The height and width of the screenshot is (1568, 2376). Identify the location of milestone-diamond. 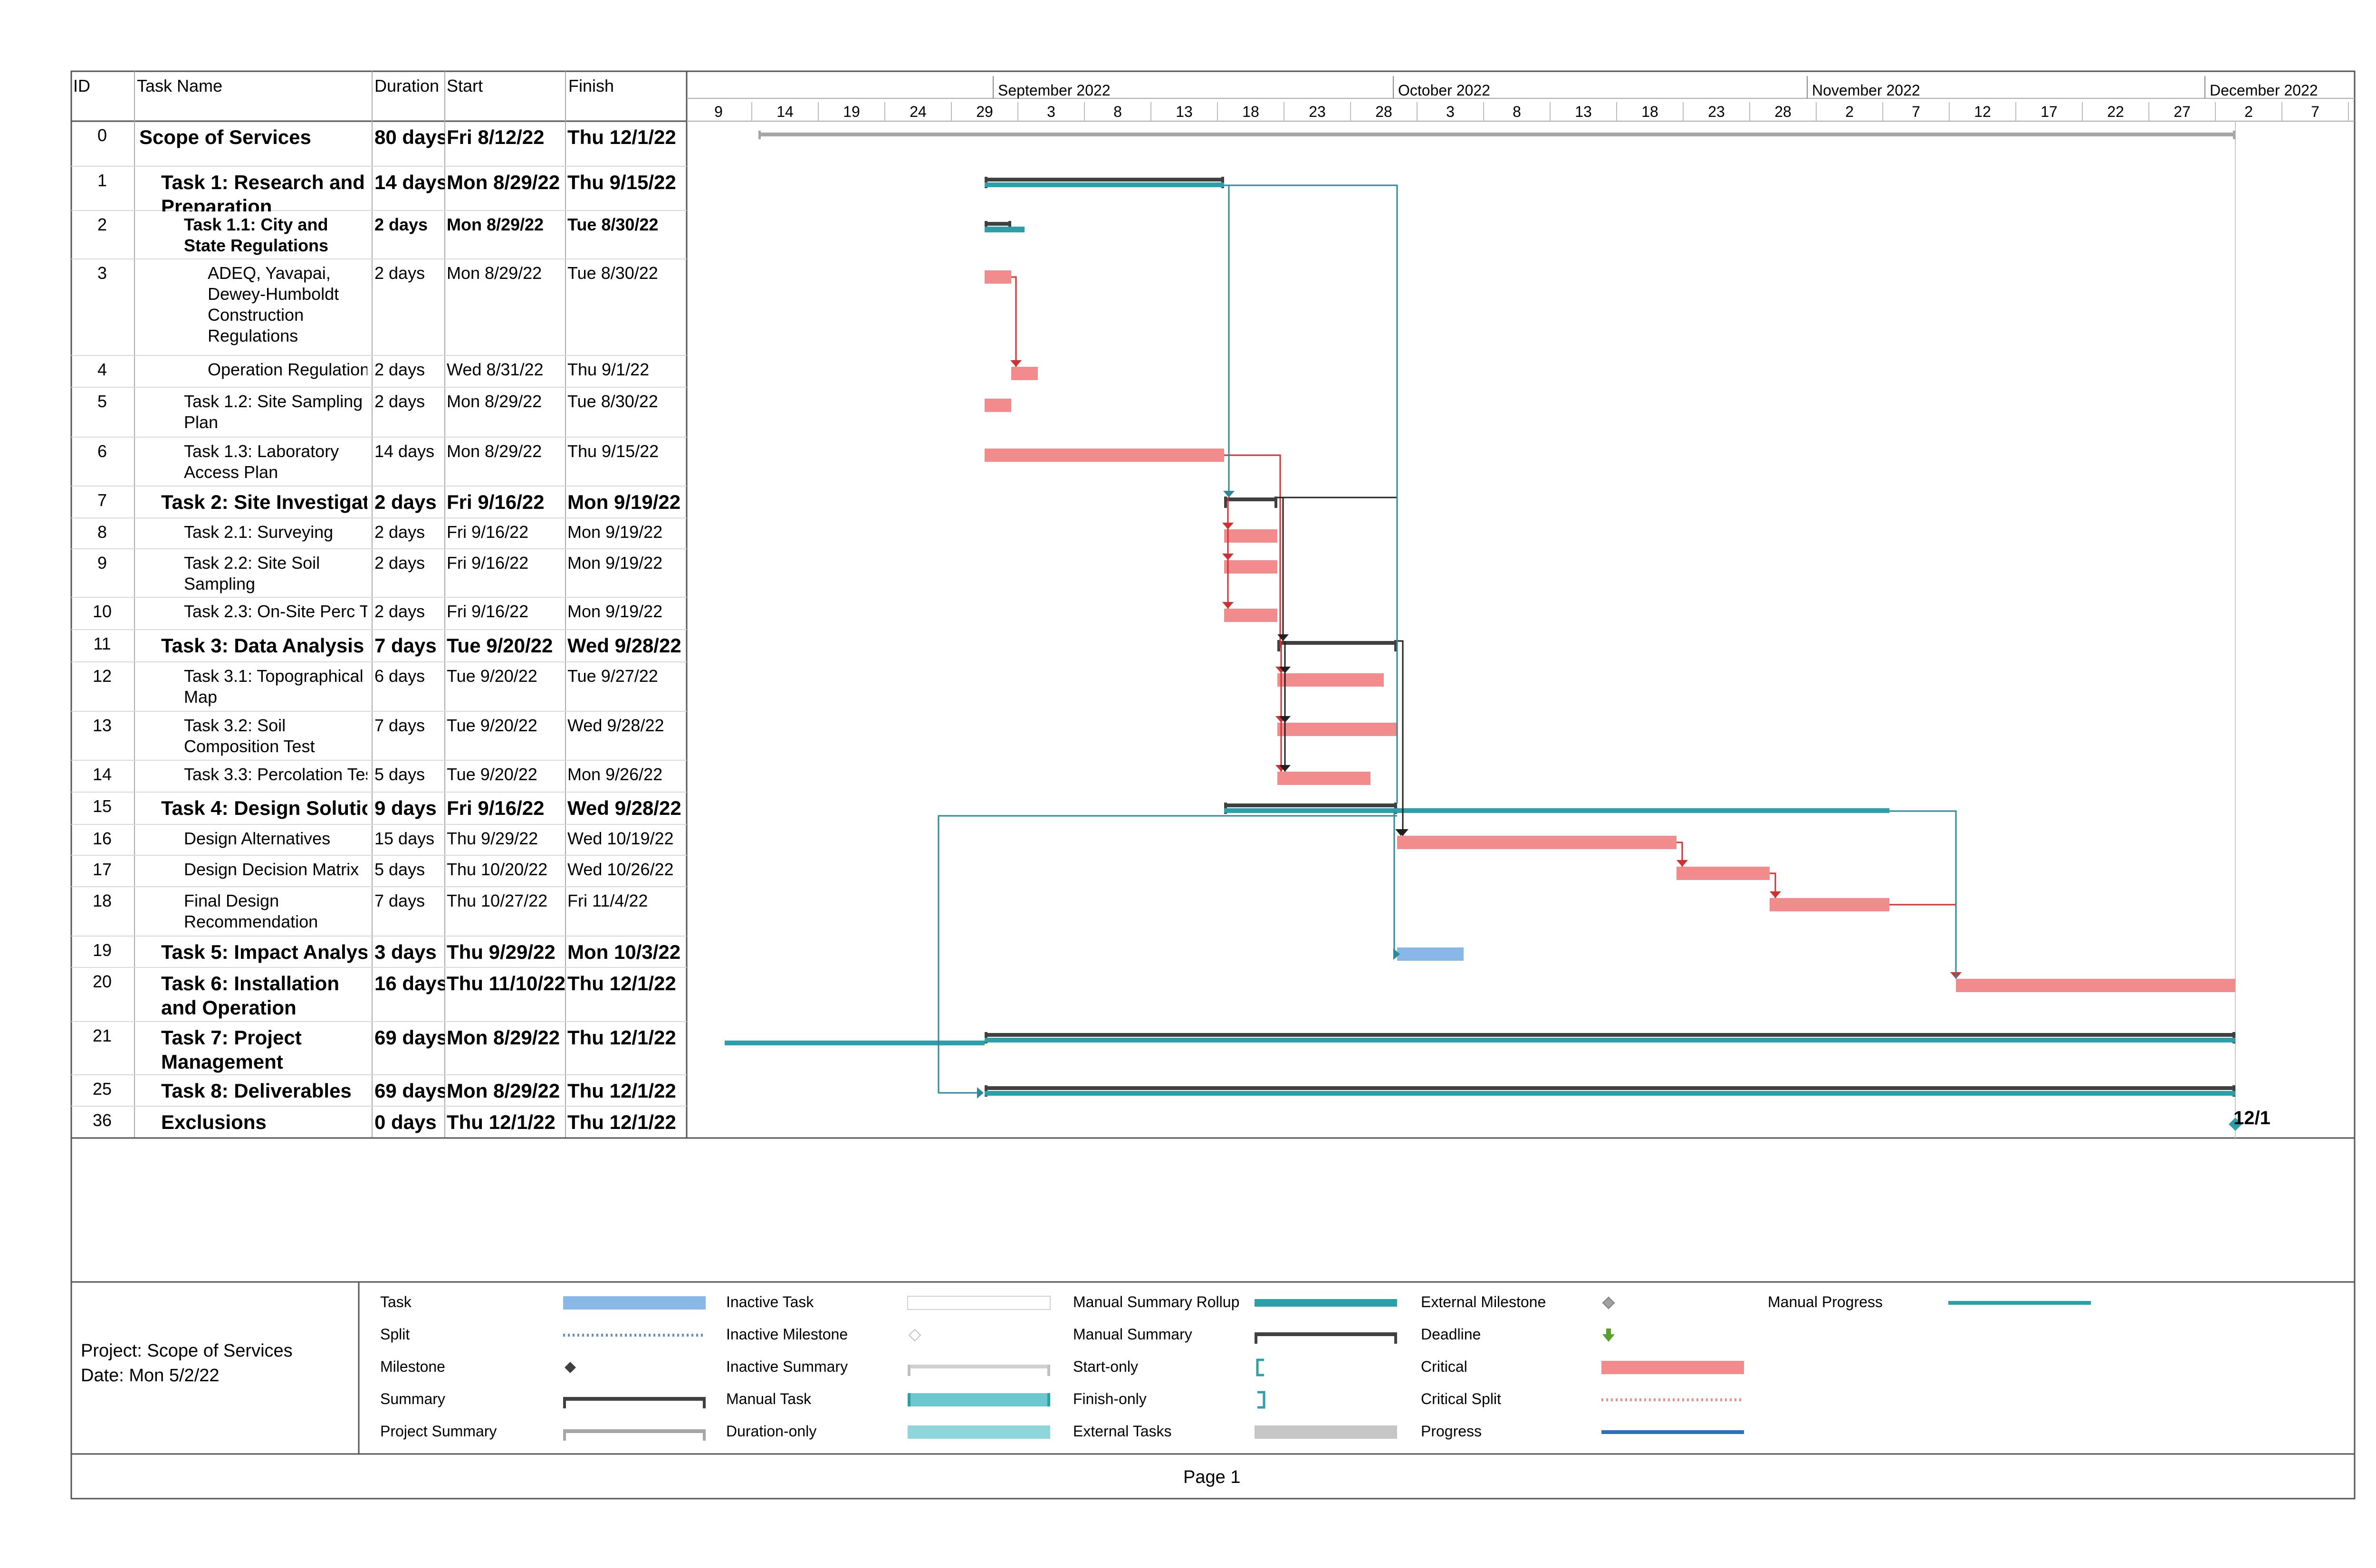
(2235, 1124).